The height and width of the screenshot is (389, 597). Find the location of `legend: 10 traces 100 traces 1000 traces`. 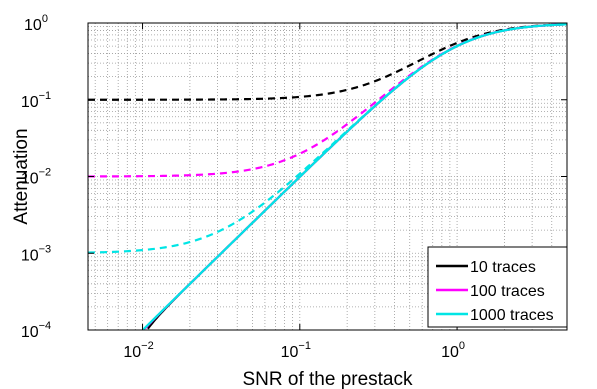

legend: 10 traces 100 traces 1000 traces is located at coordinates (497, 287).